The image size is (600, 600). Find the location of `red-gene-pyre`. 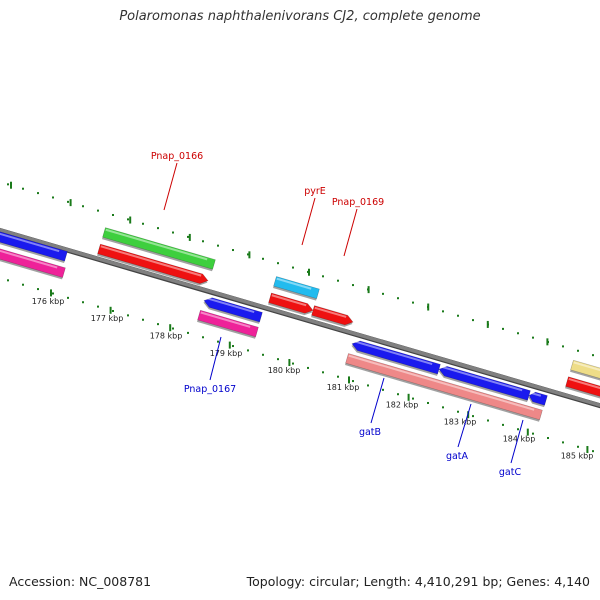

red-gene-pyre is located at coordinates (291, 304).